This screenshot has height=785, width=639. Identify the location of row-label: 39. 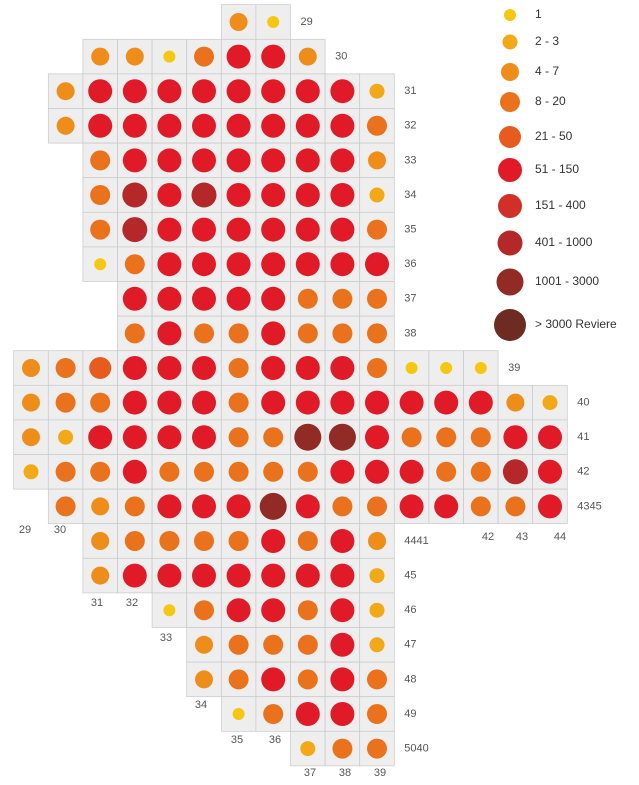
(514, 368).